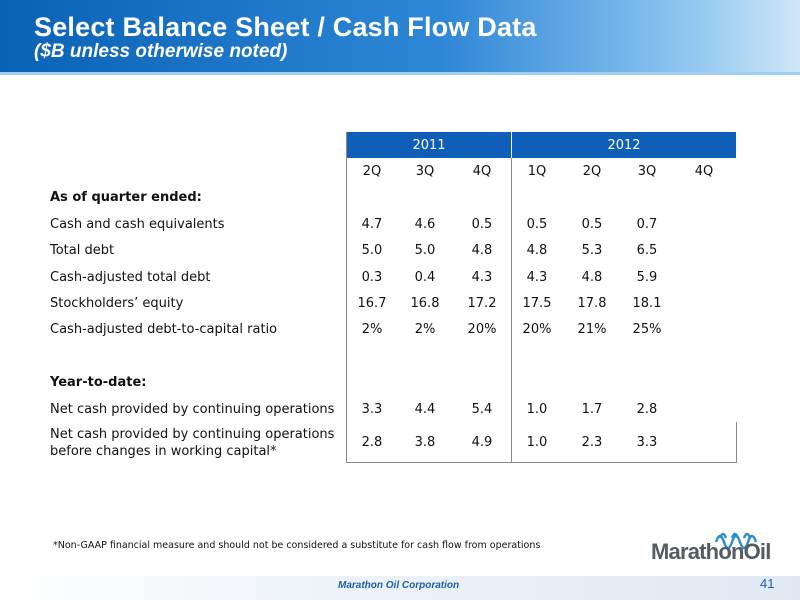 This screenshot has height=600, width=800. What do you see at coordinates (711, 551) in the screenshot?
I see `logo-wordmark: MarathonOil` at bounding box center [711, 551].